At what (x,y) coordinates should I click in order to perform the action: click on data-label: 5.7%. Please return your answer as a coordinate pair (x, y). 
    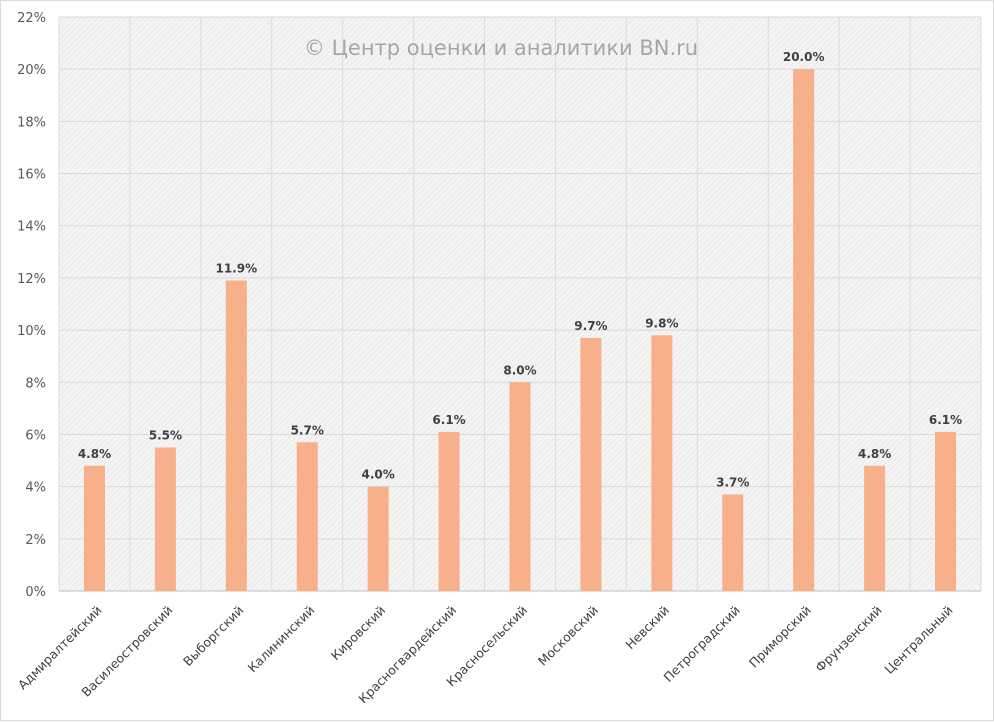
    Looking at the image, I should click on (307, 430).